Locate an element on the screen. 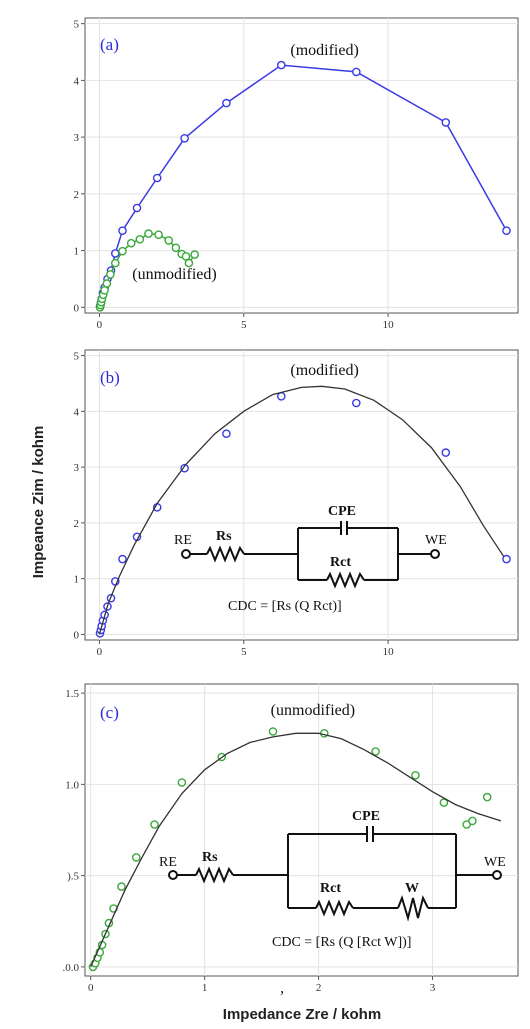 This screenshot has width=530, height=1029. resistor-rs-b is located at coordinates (225, 554).